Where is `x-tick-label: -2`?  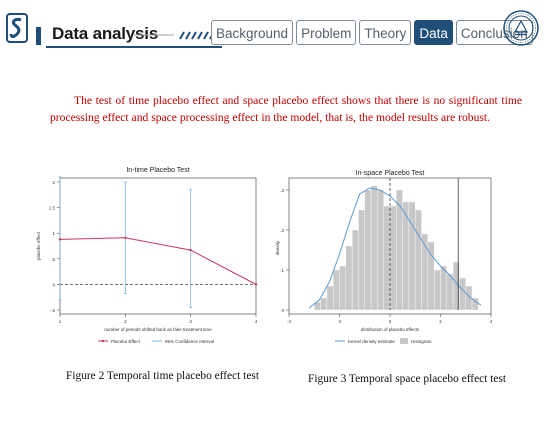 x-tick-label: -2 is located at coordinates (339, 321).